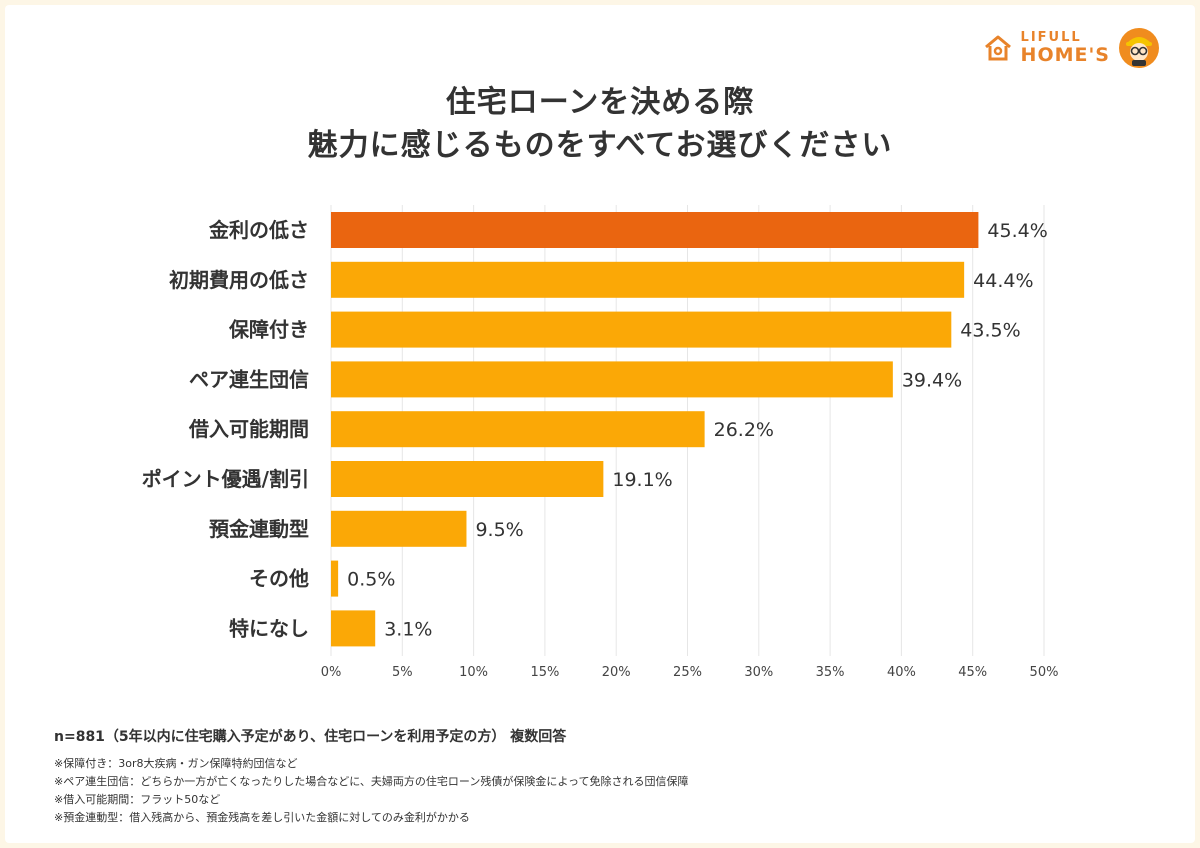 This screenshot has width=1200, height=848. Describe the element at coordinates (258, 230) in the screenshot. I see `category-label: 金利の低さ` at that location.